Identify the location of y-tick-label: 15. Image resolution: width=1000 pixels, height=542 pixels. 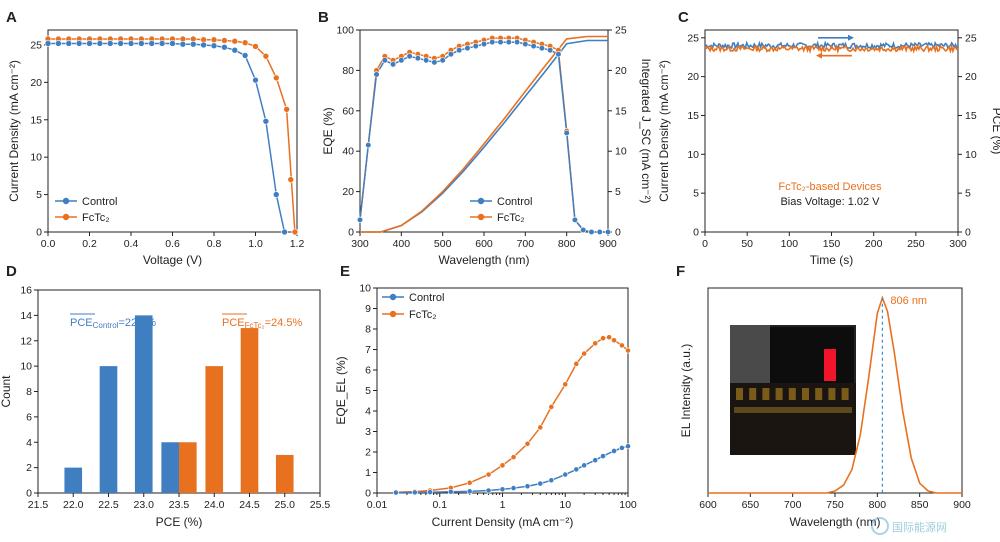
(36, 120).